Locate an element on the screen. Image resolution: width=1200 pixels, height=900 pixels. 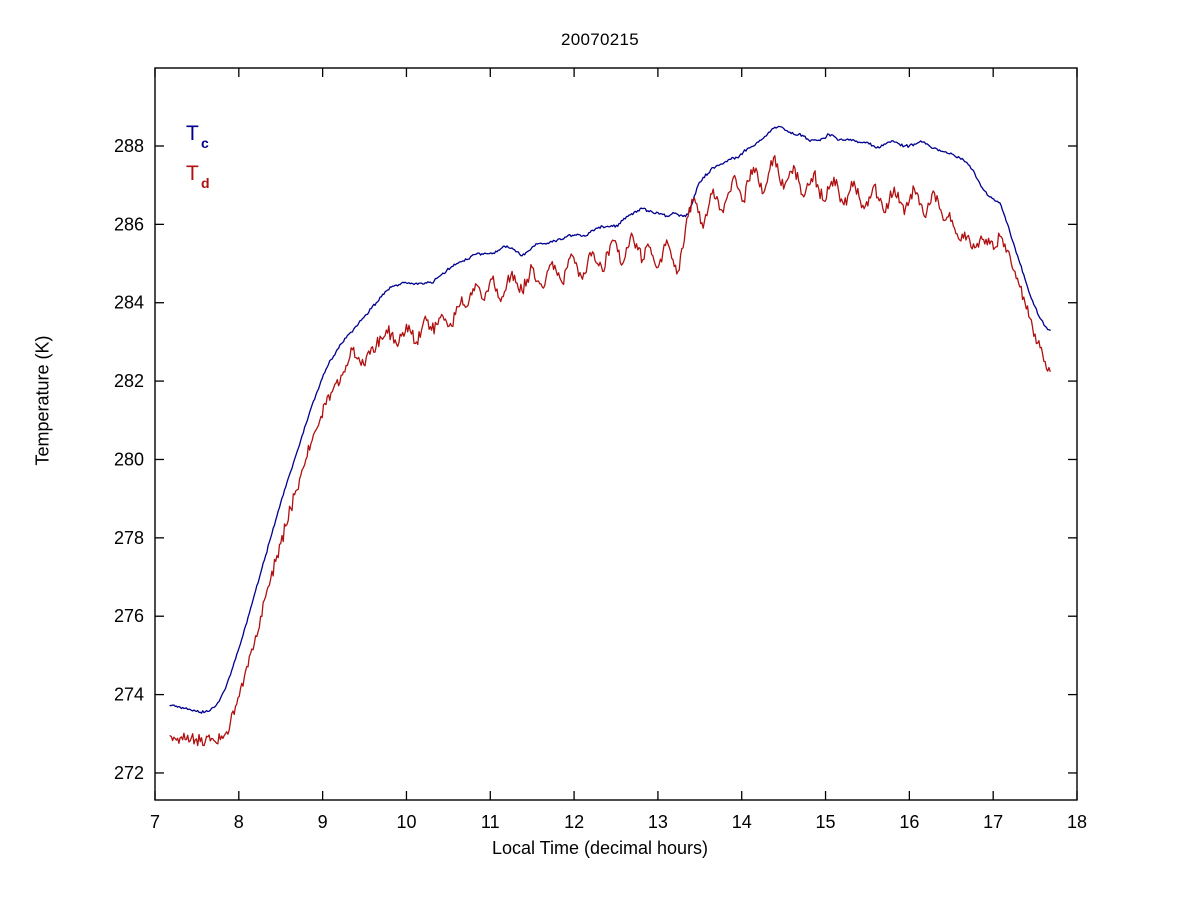
x-tick-label: 7 is located at coordinates (155, 822).